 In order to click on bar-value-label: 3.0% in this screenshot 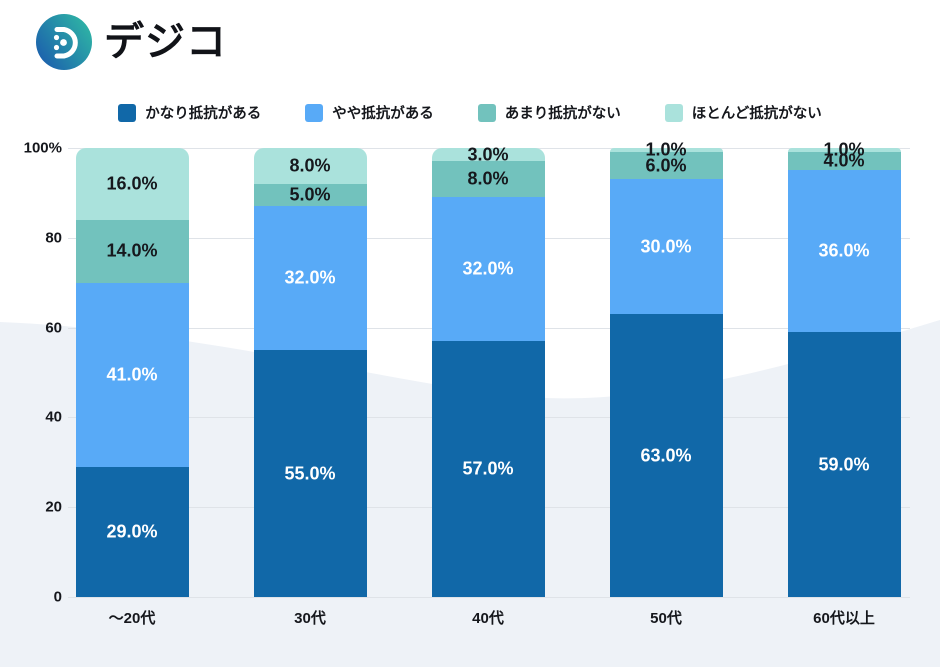, I will do `click(488, 154)`.